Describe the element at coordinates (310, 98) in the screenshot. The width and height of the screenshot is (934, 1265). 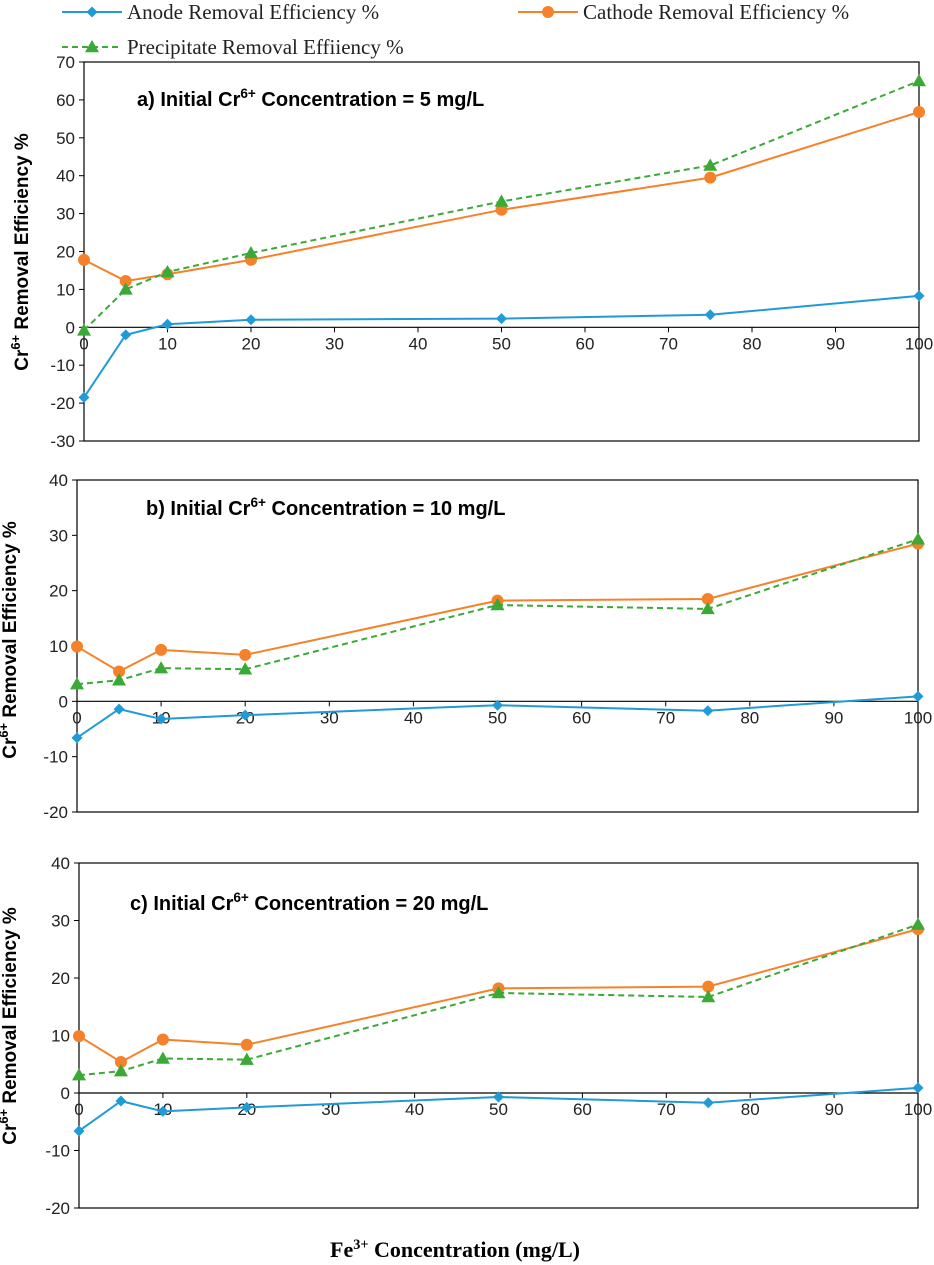
I see `panel-title: a) Initial Cr6+ Concentration = 5 mg/L` at that location.